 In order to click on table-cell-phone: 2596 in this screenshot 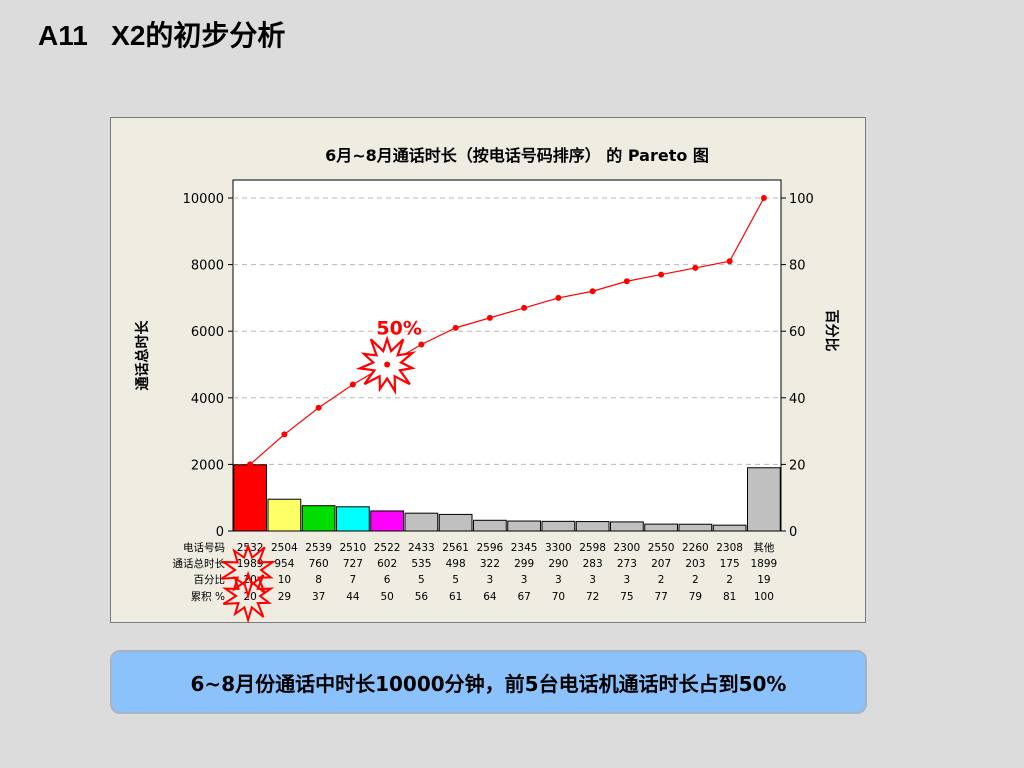, I will do `click(490, 548)`.